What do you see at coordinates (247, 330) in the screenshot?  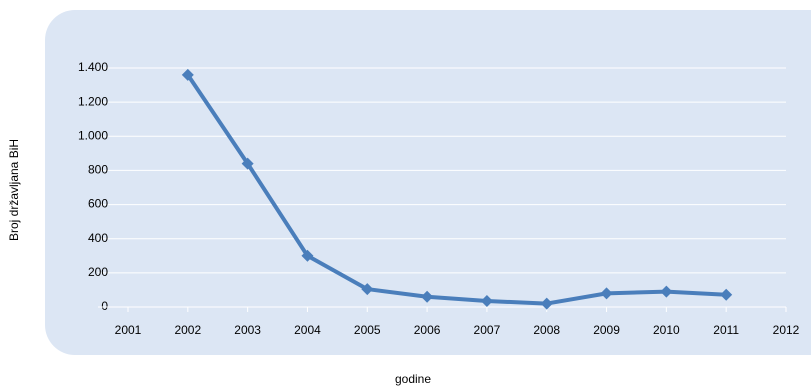 I see `x-tick-label: 2003` at bounding box center [247, 330].